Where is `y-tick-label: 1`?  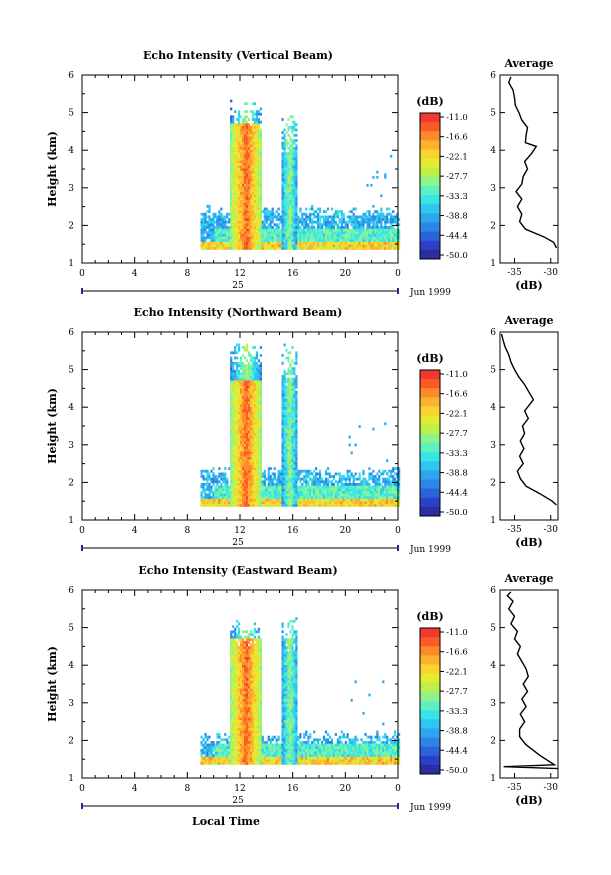 y-tick-label: 1 is located at coordinates (71, 264).